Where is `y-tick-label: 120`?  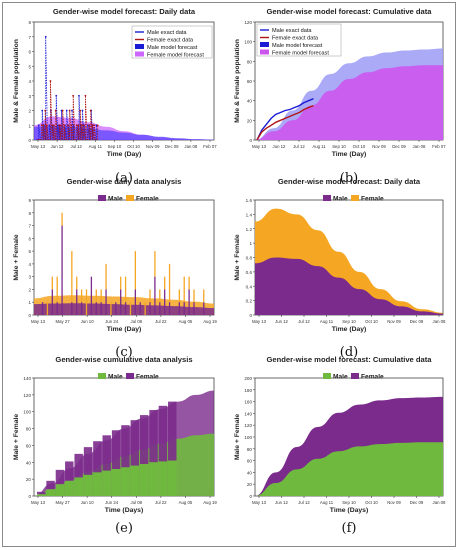
y-tick-label: 120 is located at coordinates (248, 22).